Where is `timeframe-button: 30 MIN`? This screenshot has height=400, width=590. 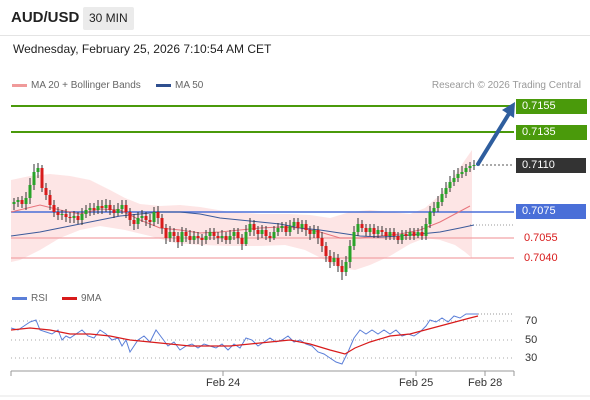 timeframe-button: 30 MIN is located at coordinates (108, 18).